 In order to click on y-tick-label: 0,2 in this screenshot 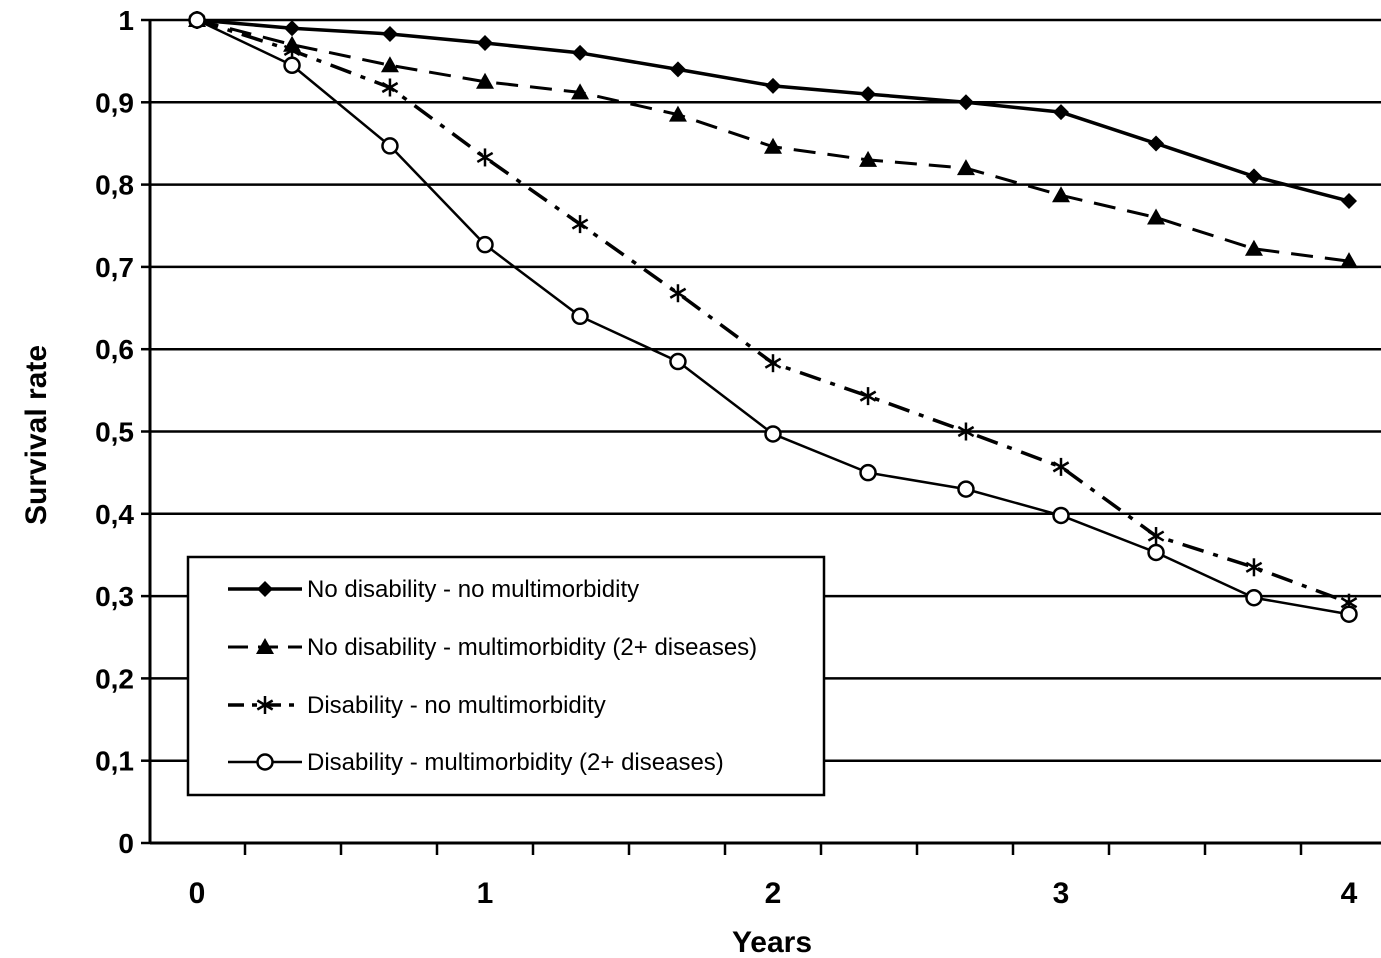, I will do `click(114, 678)`.